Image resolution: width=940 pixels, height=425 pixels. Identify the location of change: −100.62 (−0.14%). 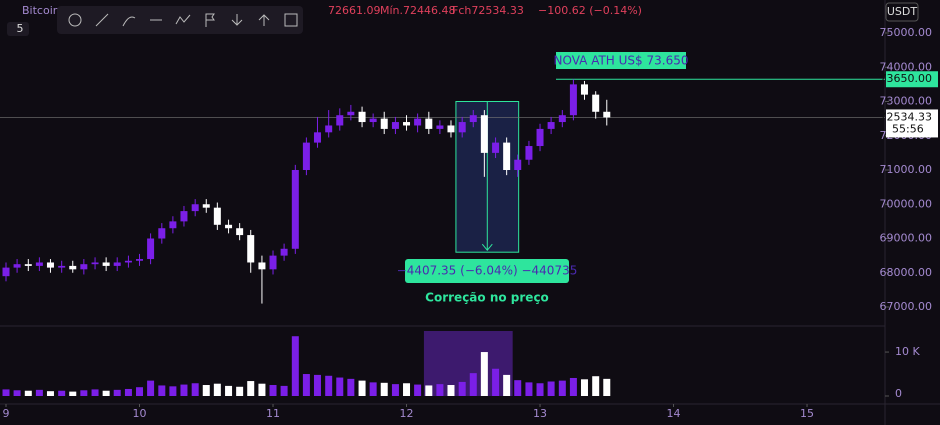
(590, 10).